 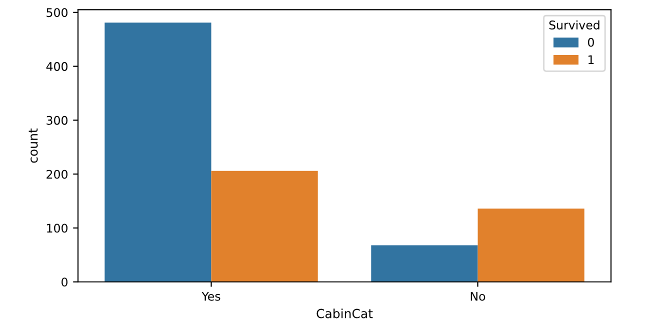 What do you see at coordinates (57, 66) in the screenshot?
I see `y-tick-label: 400` at bounding box center [57, 66].